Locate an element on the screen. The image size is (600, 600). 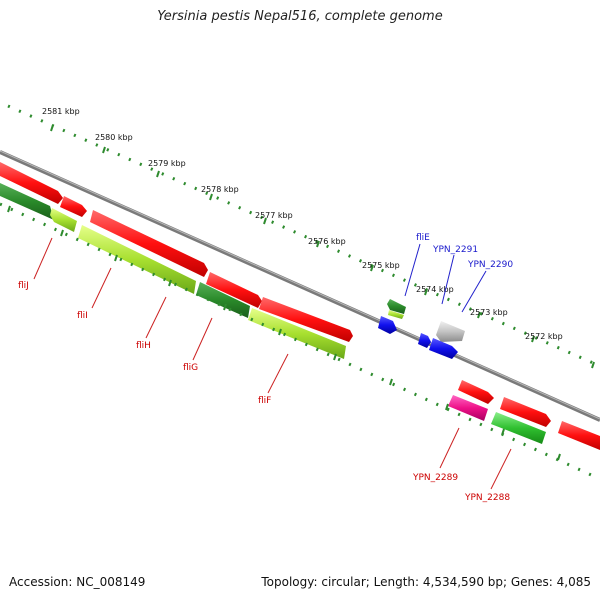
kbp-label: 2572 kbp is located at coordinates (544, 336).